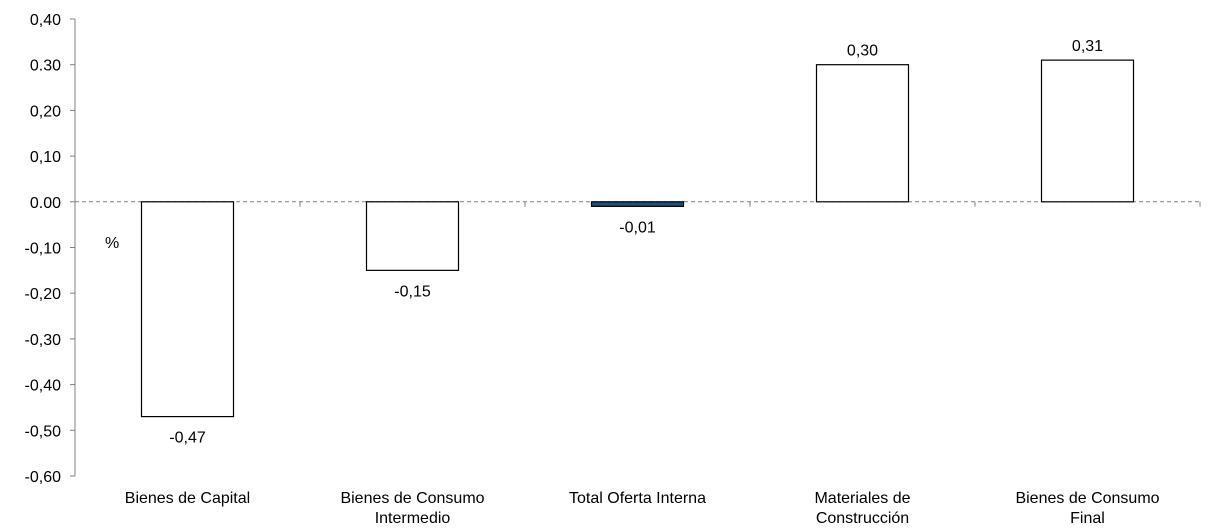  I want to click on y-axis-label: %, so click(112, 243).